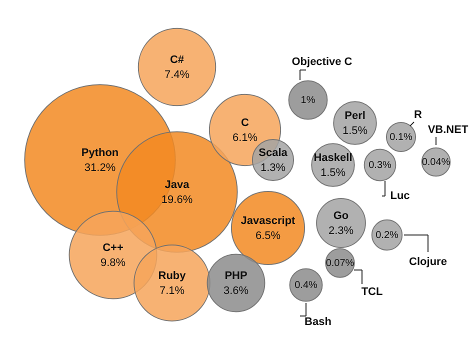 This screenshot has width=474, height=357. Describe the element at coordinates (355, 116) in the screenshot. I see `category-label: Perl` at that location.